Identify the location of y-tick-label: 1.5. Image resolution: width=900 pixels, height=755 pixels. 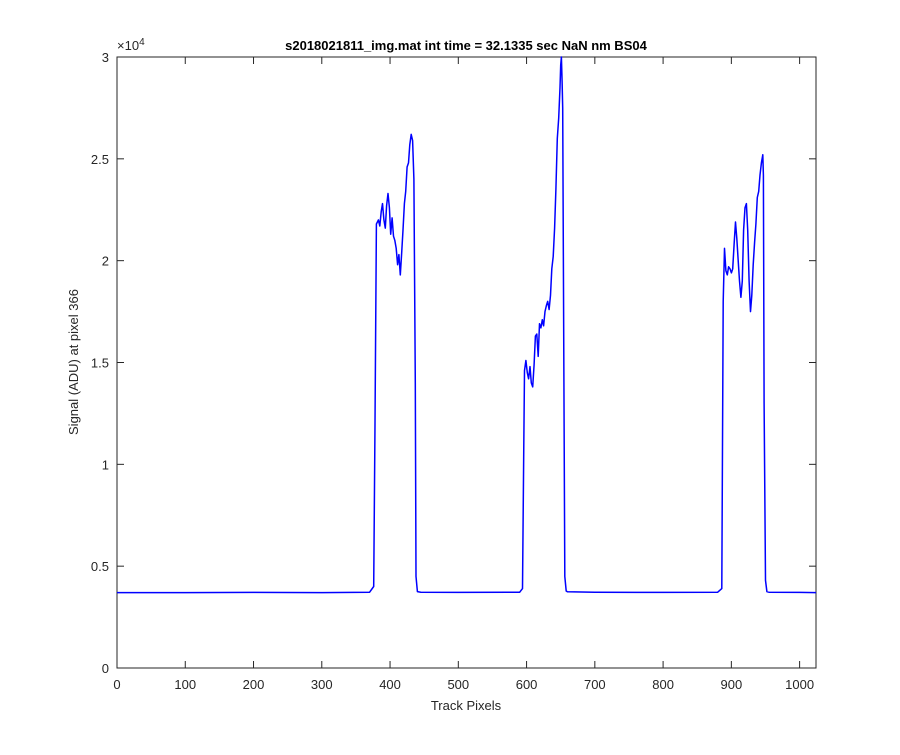
(100, 363).